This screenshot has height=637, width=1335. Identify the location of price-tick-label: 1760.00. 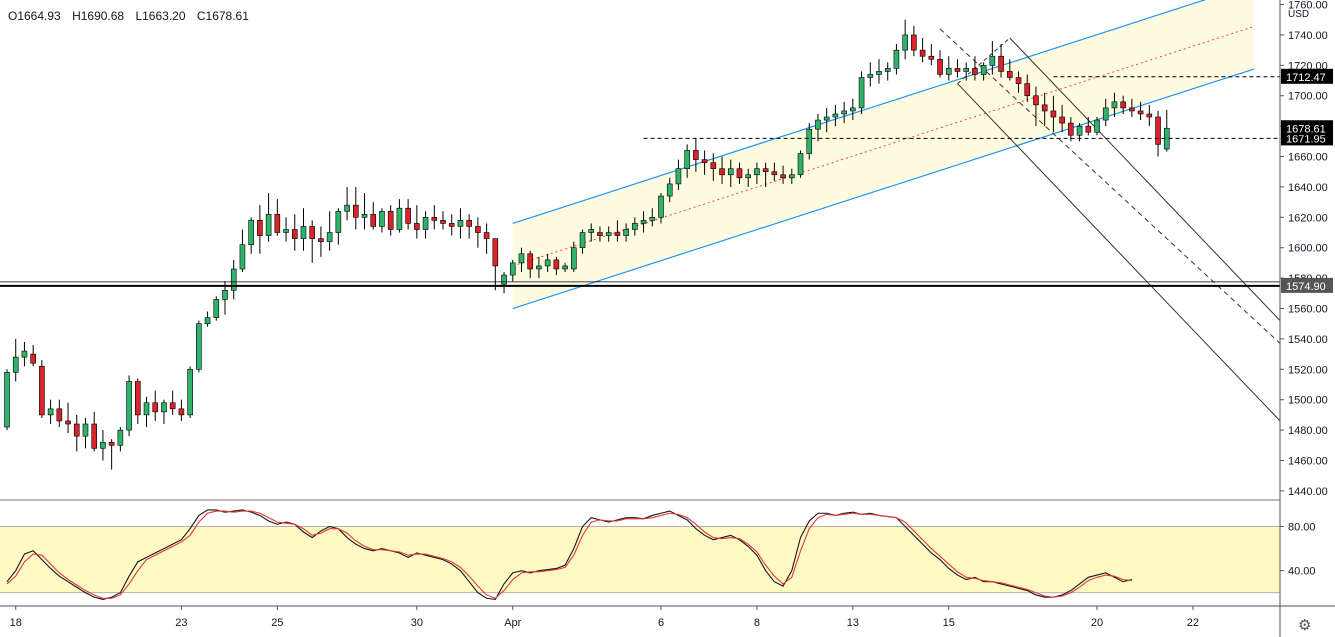
(1308, 6).